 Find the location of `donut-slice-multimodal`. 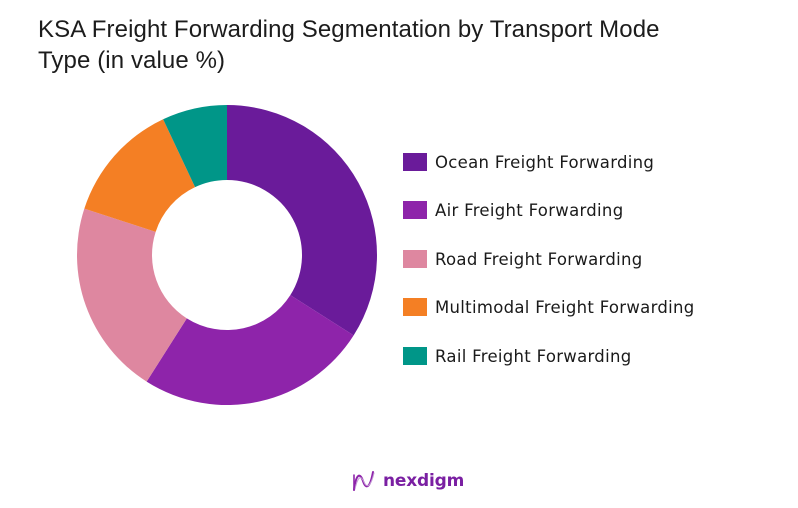

donut-slice-multimodal is located at coordinates (140, 175).